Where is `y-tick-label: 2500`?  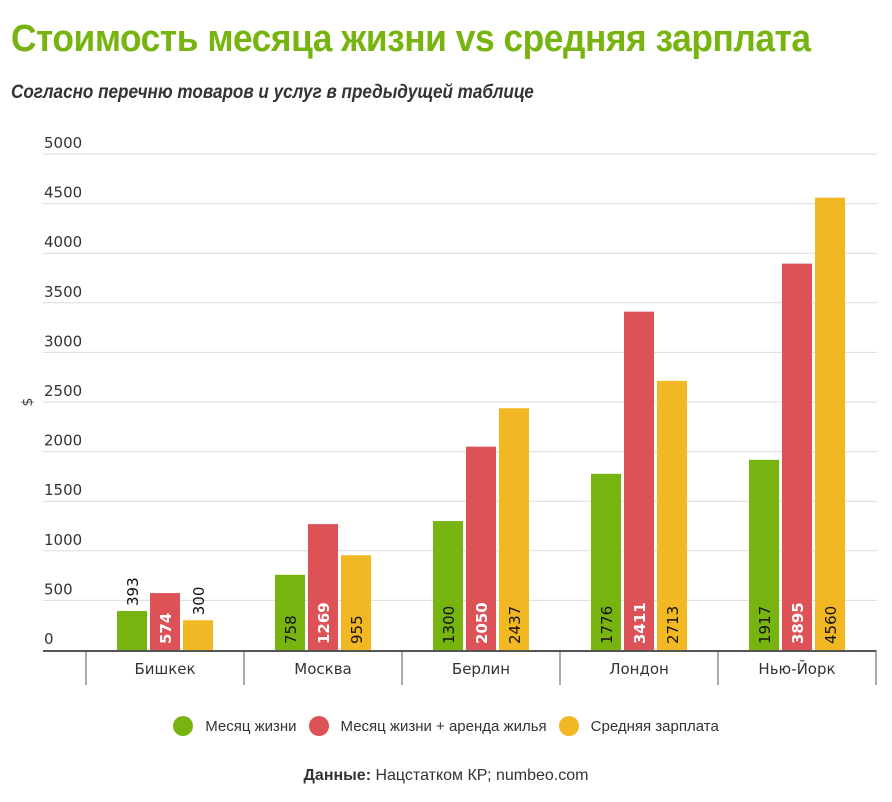
y-tick-label: 2500 is located at coordinates (63, 391).